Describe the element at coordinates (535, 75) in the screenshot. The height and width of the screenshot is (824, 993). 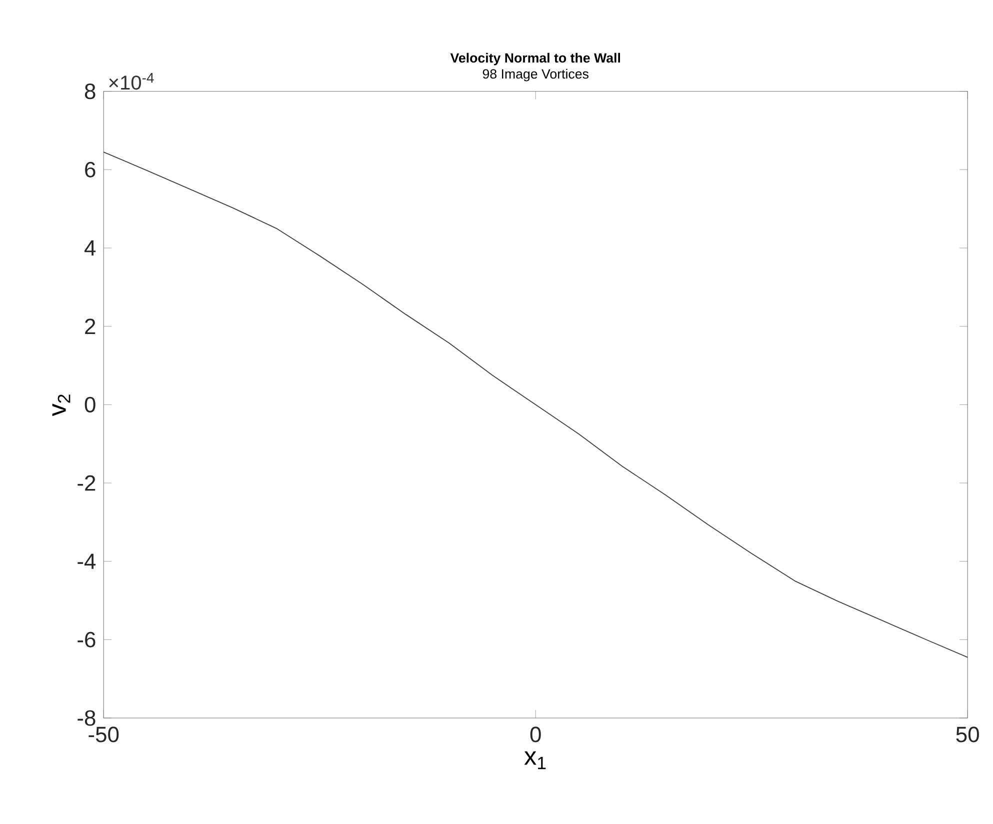
I see `chart-subtitle: 98 Image Vortices` at that location.